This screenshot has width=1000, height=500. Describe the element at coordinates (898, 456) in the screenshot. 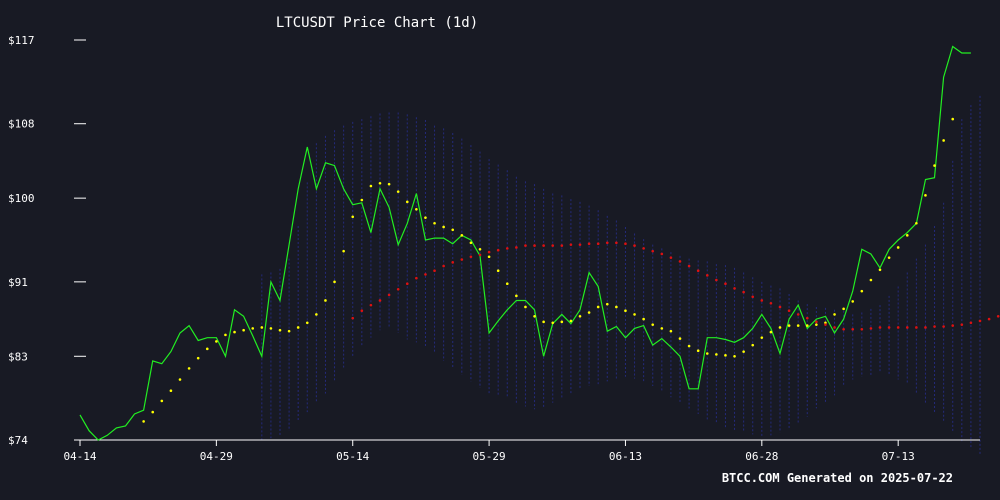

I see `x-tick-label: 07-13` at that location.